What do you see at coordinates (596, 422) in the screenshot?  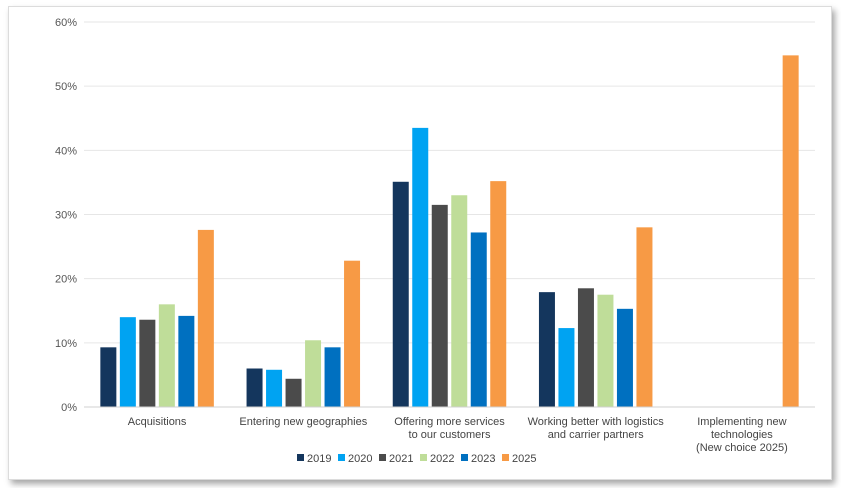 I see `category-label-line: Working better with logistics` at bounding box center [596, 422].